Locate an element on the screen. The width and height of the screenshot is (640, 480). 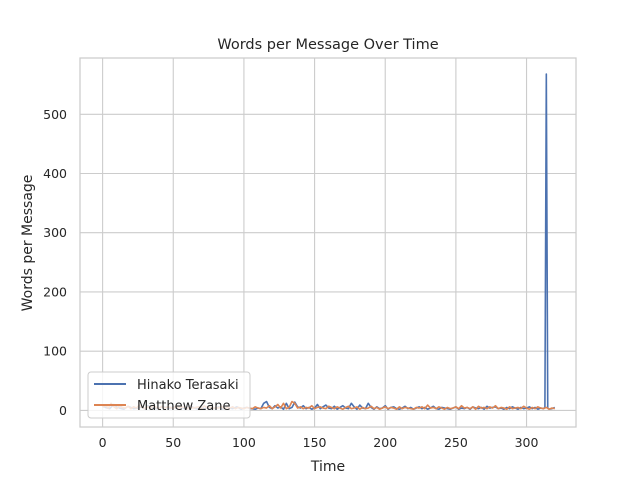
y-tick-label: 200 is located at coordinates (55, 291).